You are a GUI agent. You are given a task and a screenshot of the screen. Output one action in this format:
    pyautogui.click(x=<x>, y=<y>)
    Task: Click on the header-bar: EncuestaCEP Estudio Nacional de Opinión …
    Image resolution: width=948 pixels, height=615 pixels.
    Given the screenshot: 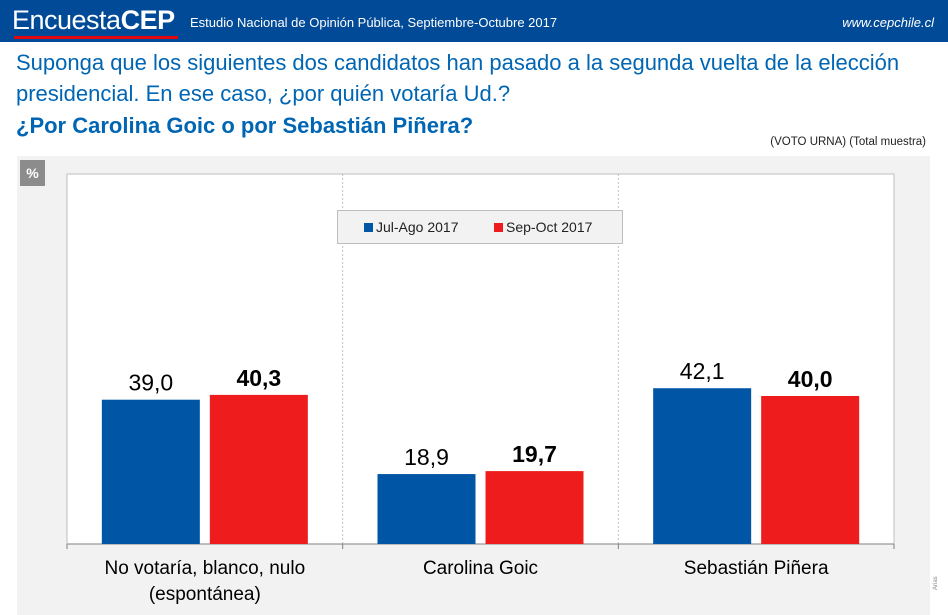 What is the action you would take?
    pyautogui.click(x=474, y=21)
    